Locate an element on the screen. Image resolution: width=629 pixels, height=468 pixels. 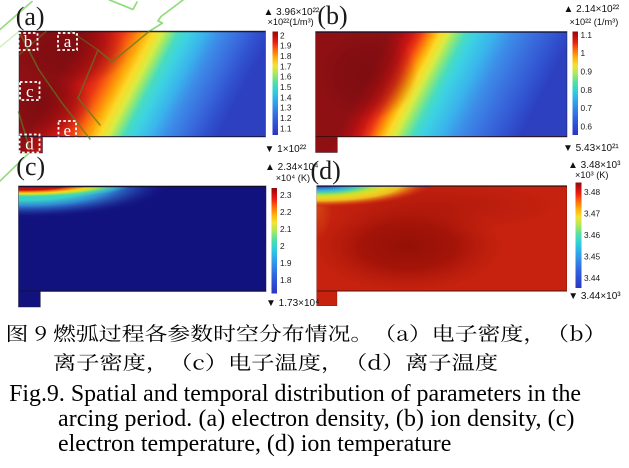
svg-text: e is located at coordinates (67, 130).